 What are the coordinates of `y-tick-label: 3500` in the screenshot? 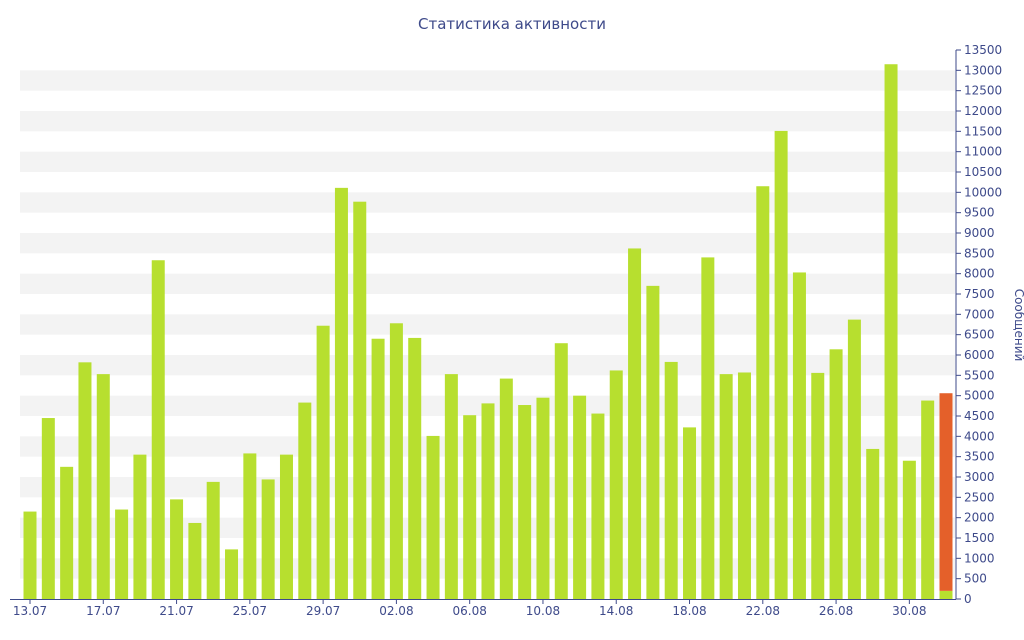 It's located at (979, 457).